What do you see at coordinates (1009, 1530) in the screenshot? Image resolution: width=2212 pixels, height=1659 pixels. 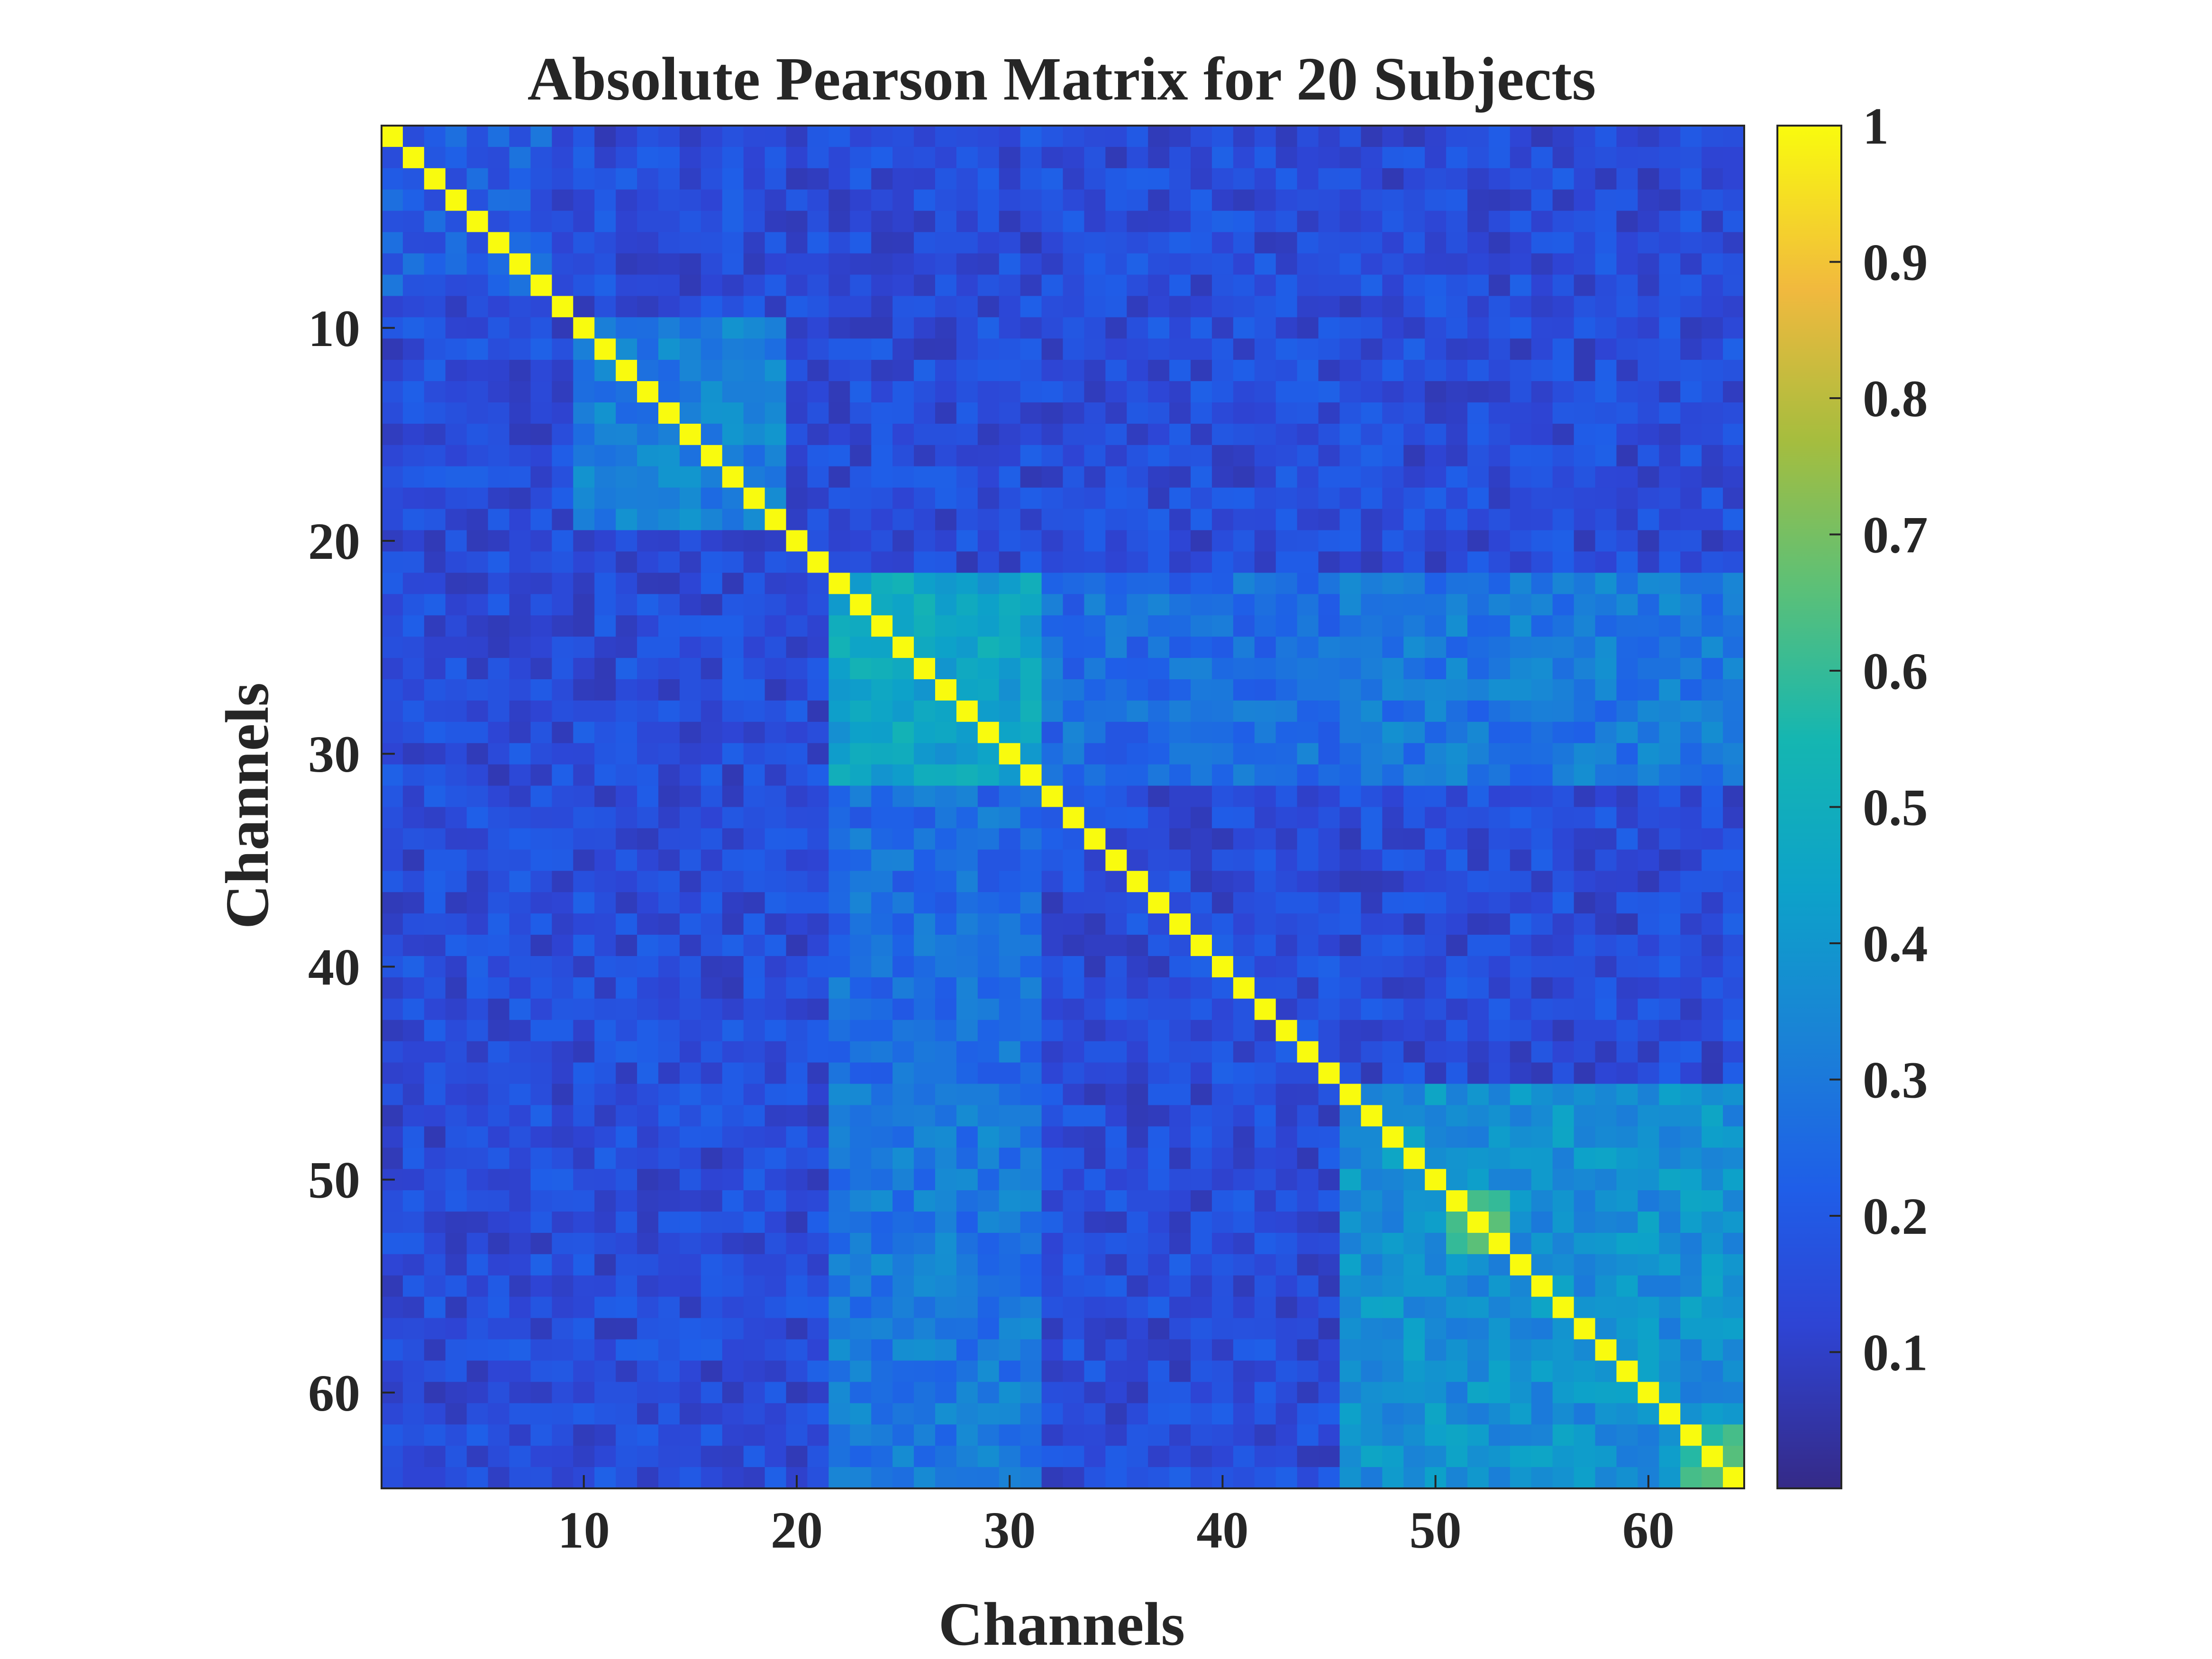 I see `x-tick-label: 30` at bounding box center [1009, 1530].